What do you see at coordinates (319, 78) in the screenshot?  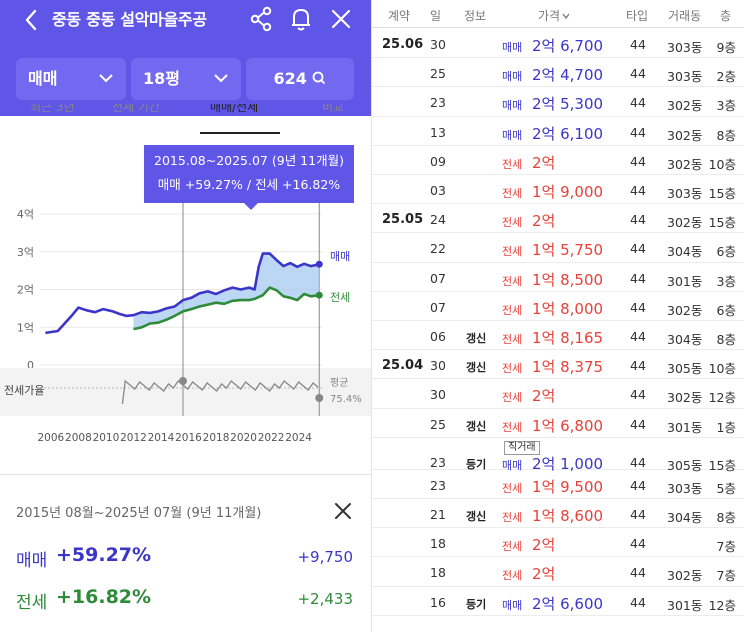 I see `search-icon` at bounding box center [319, 78].